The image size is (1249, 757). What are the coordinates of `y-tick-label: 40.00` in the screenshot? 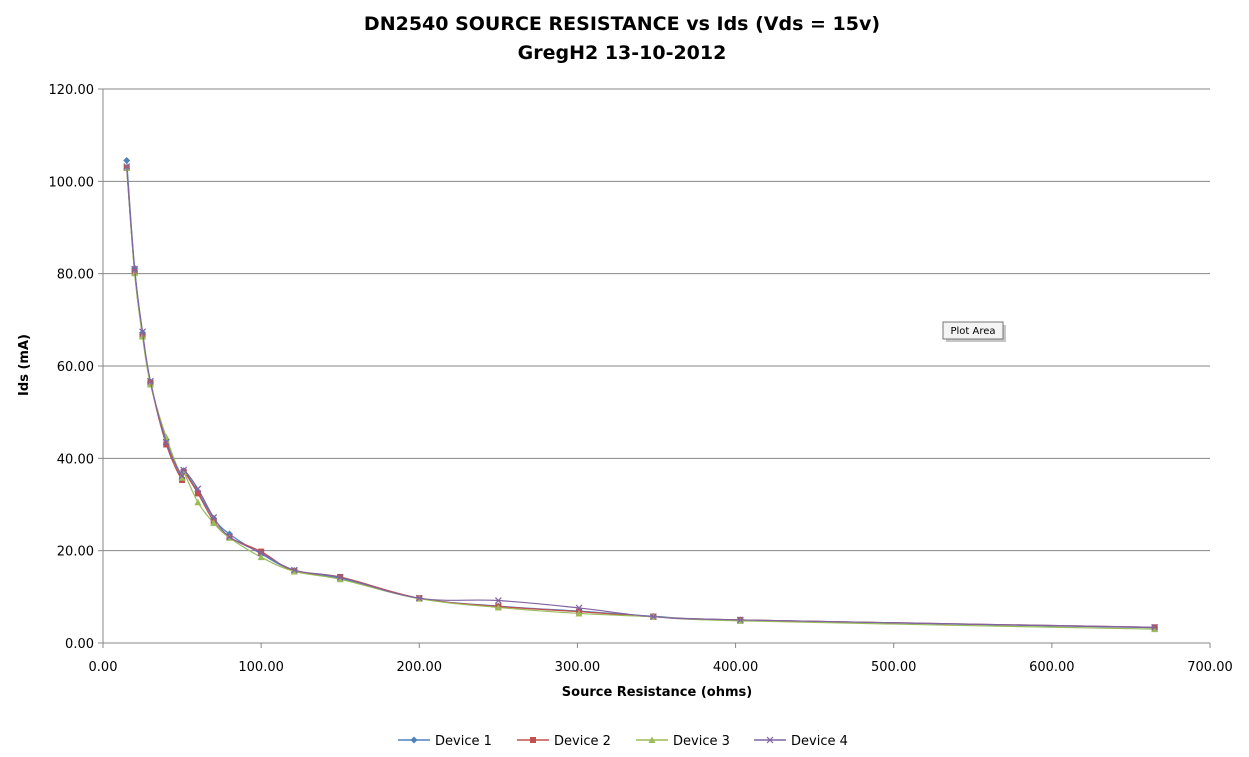 It's located at (75, 459).